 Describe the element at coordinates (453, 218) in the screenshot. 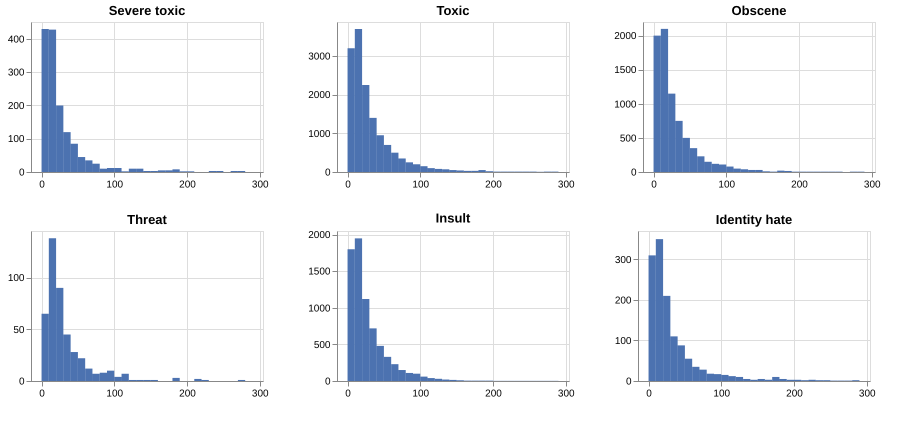

I see `chart-title: Insult` at that location.